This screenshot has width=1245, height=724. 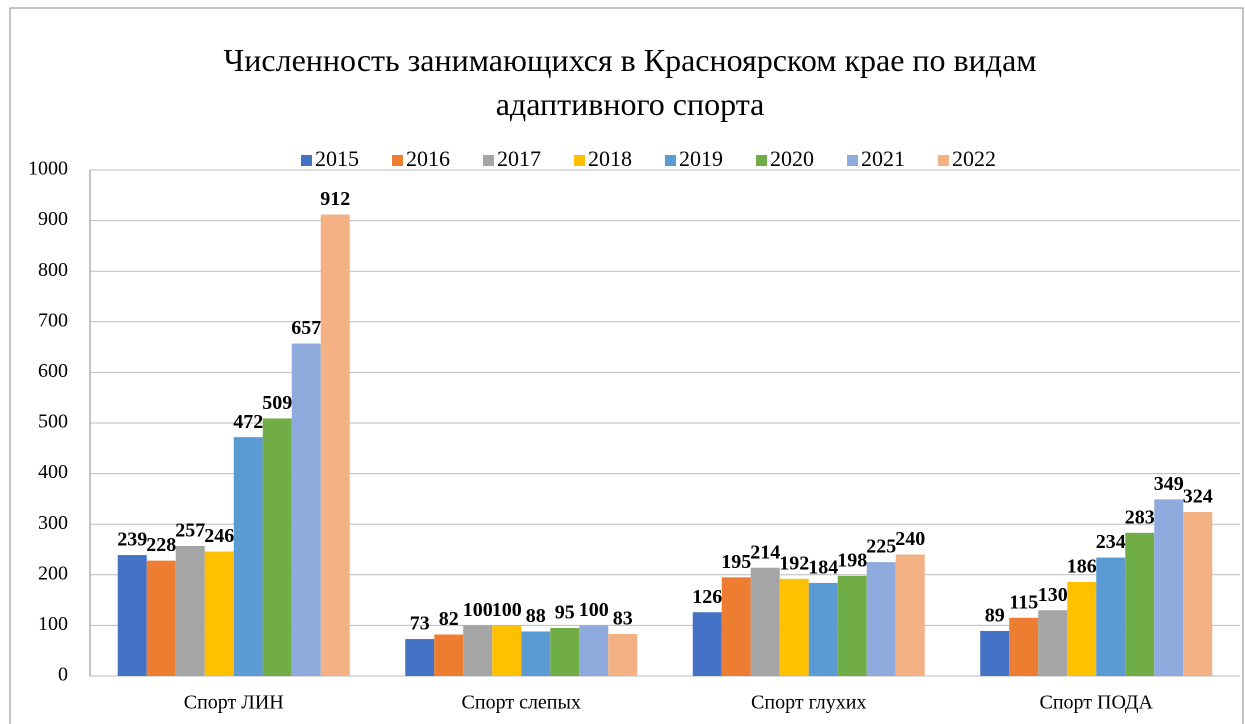 What do you see at coordinates (1140, 517) in the screenshot?
I see `data-label: 283` at bounding box center [1140, 517].